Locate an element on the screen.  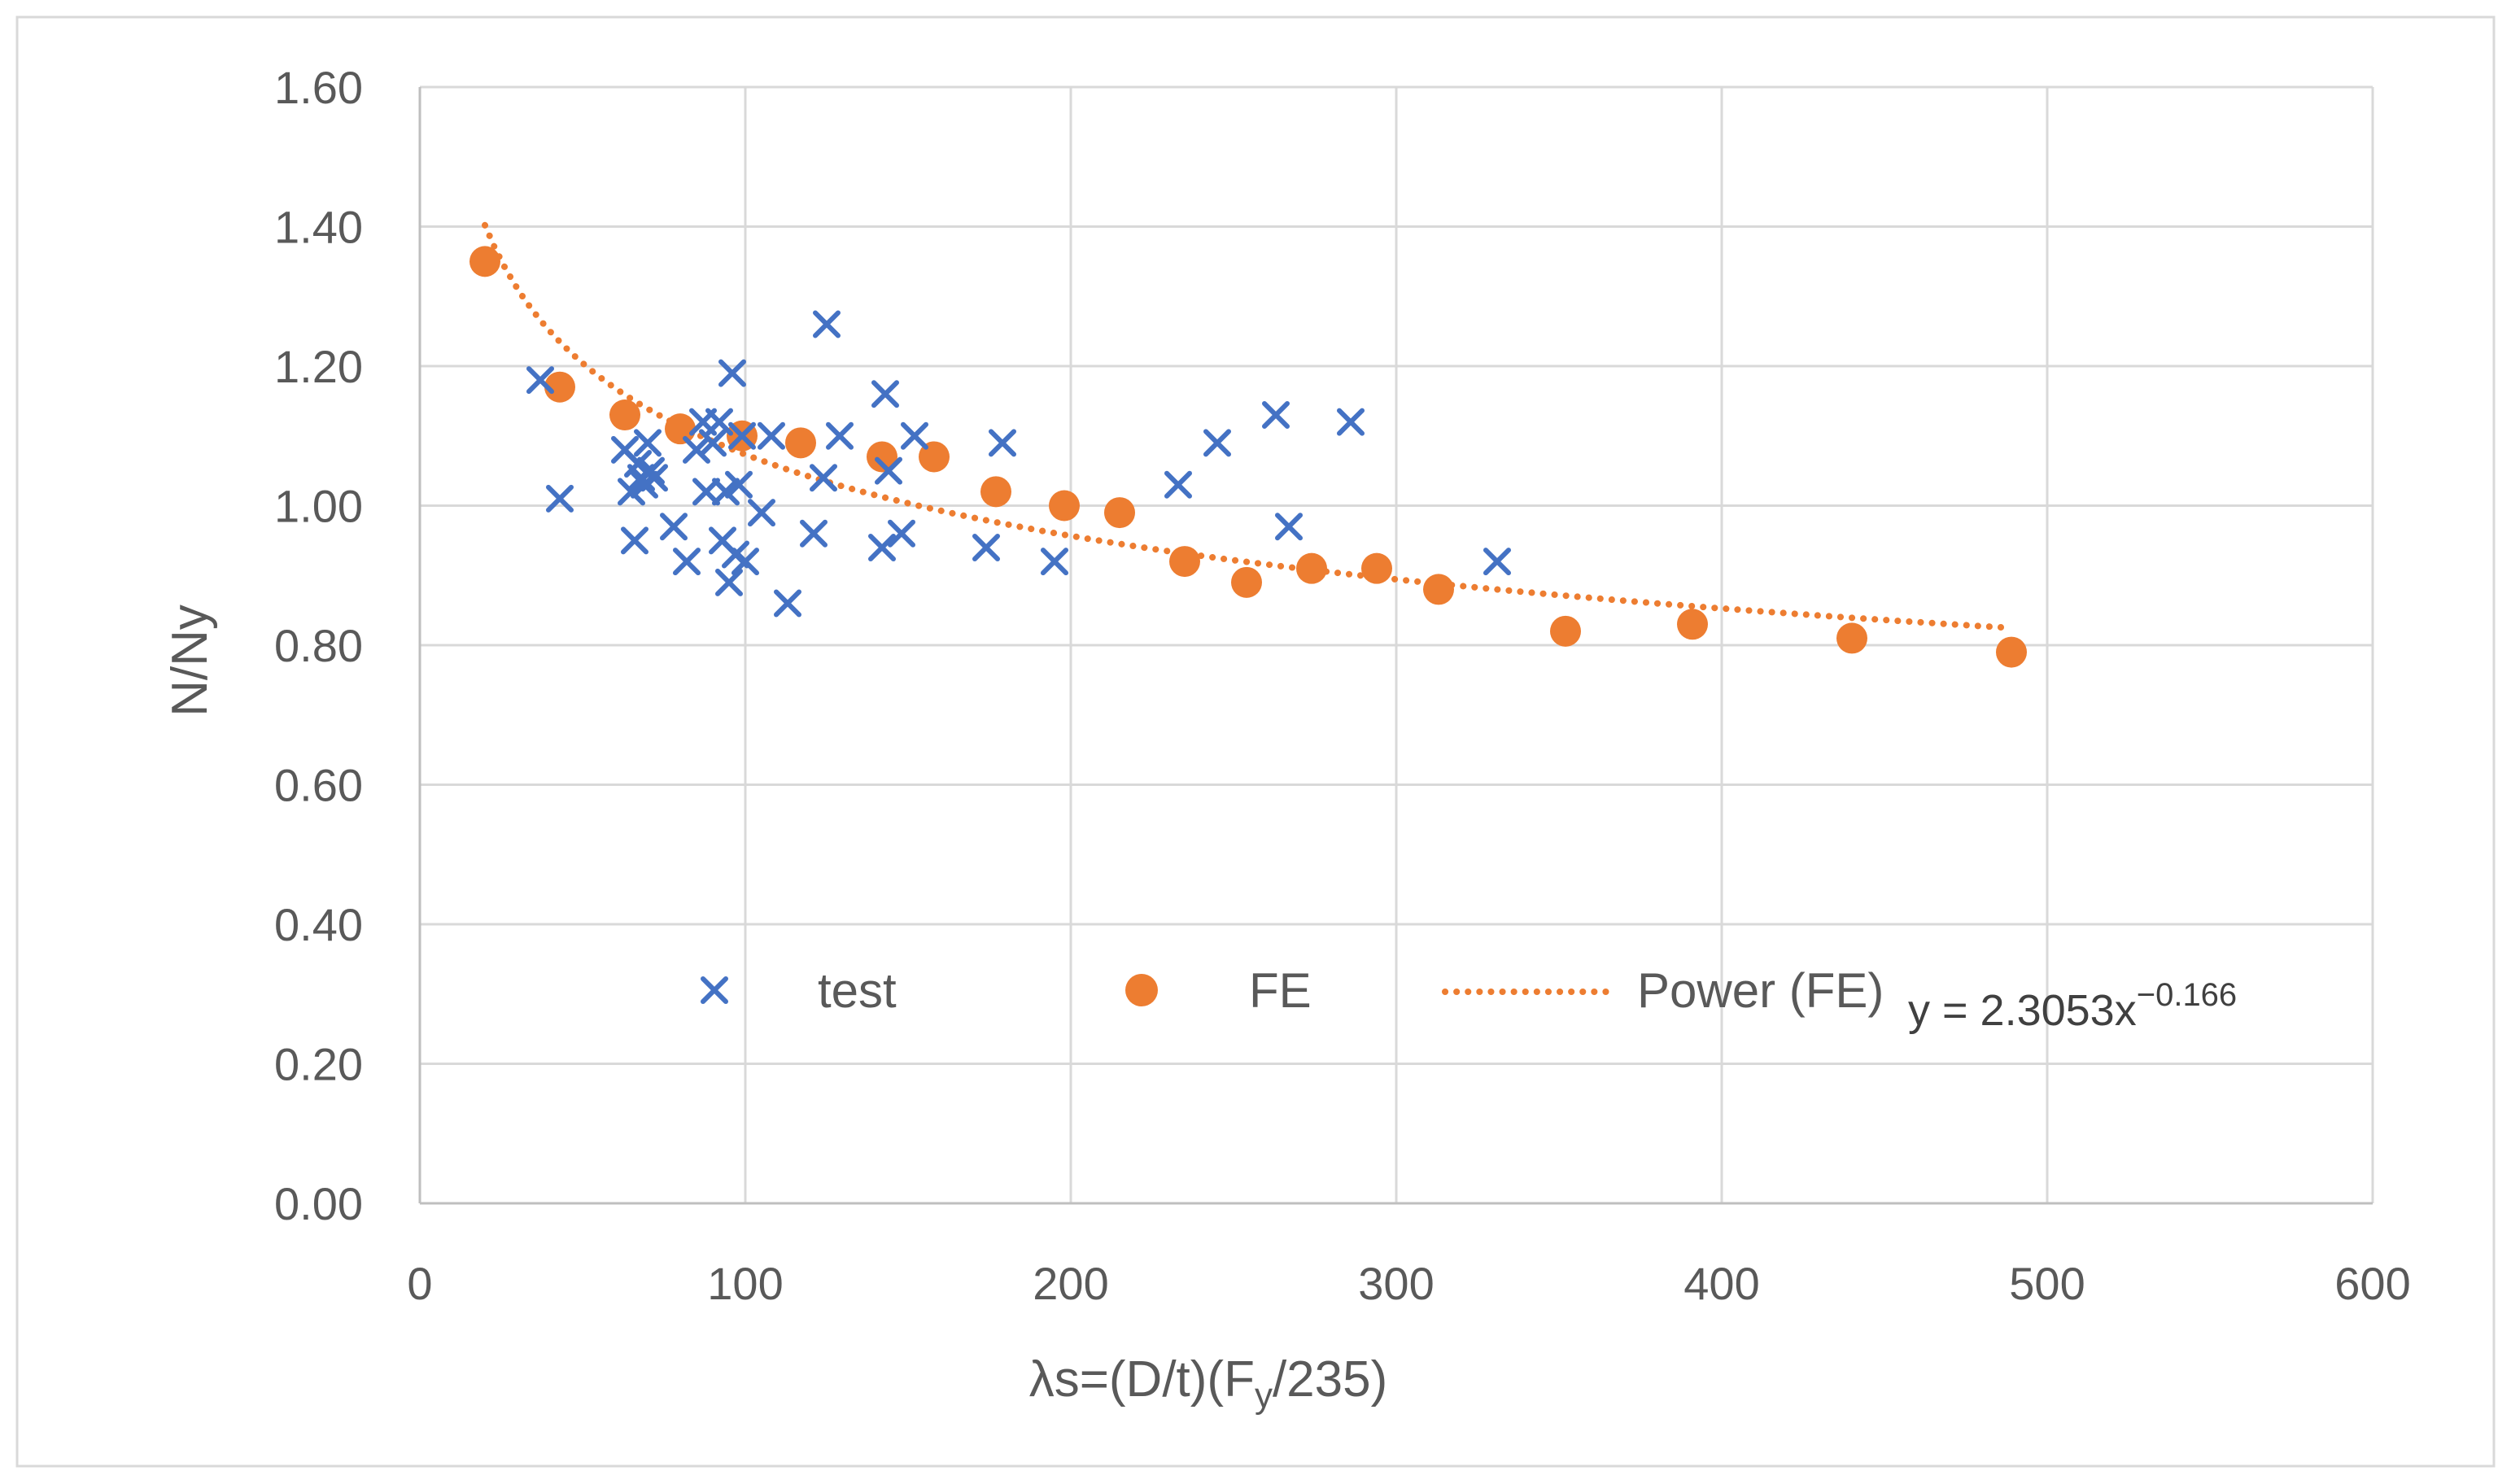
y-tick-label: 1.00 is located at coordinates (318, 506).